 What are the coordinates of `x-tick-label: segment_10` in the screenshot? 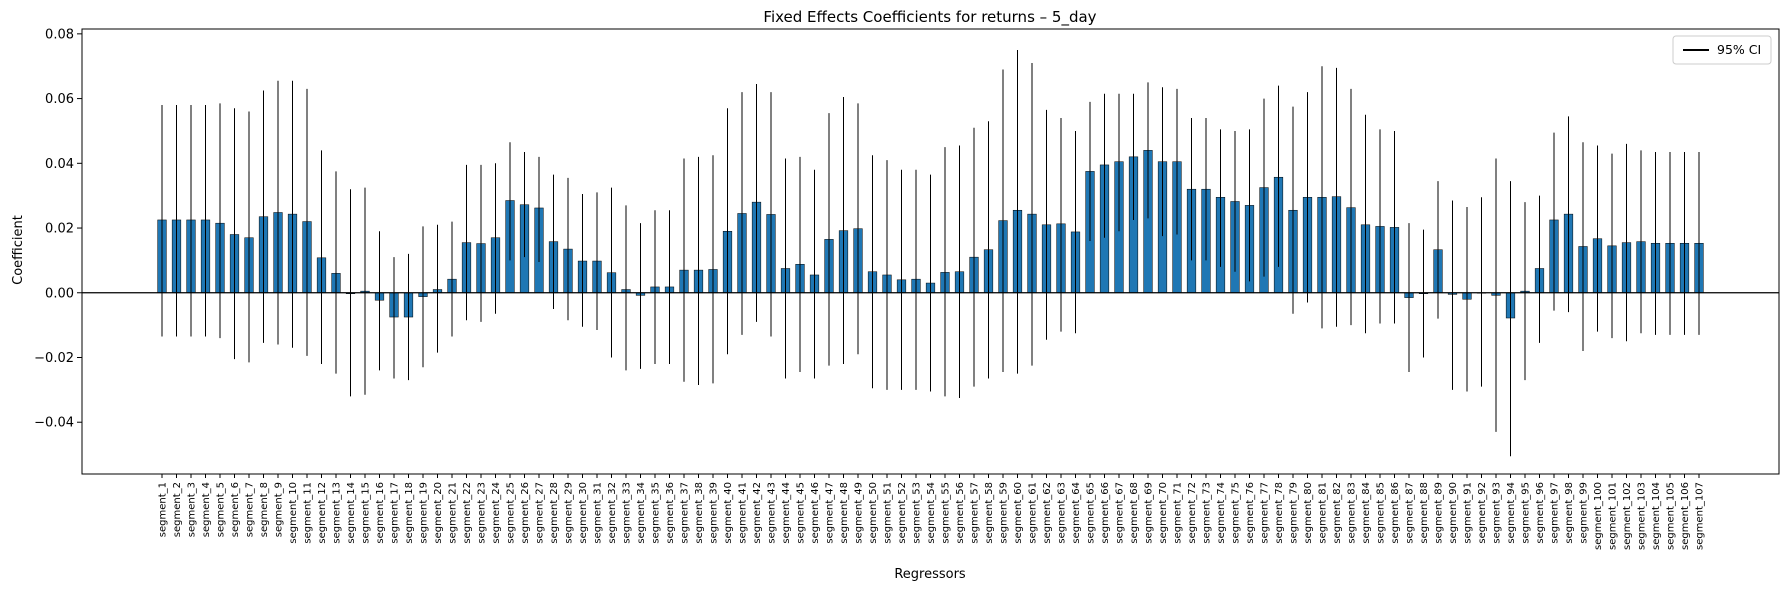 It's located at (293, 513).